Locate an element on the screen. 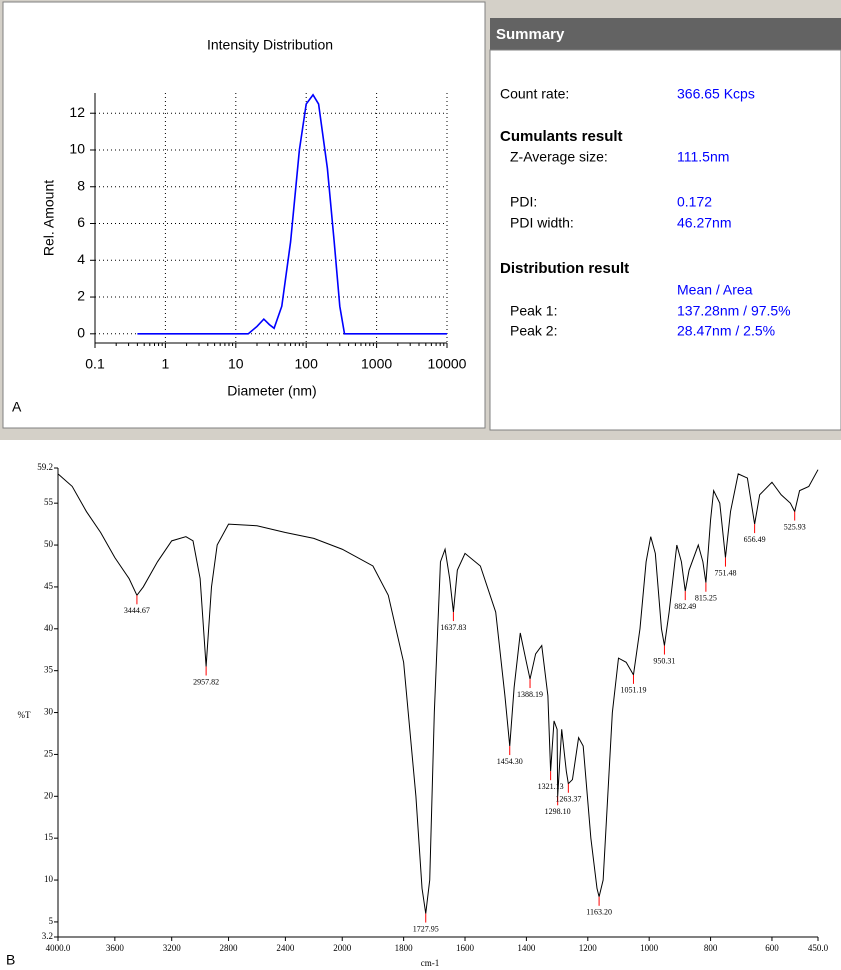 The image size is (841, 970). label: Peak 1: is located at coordinates (533, 311).